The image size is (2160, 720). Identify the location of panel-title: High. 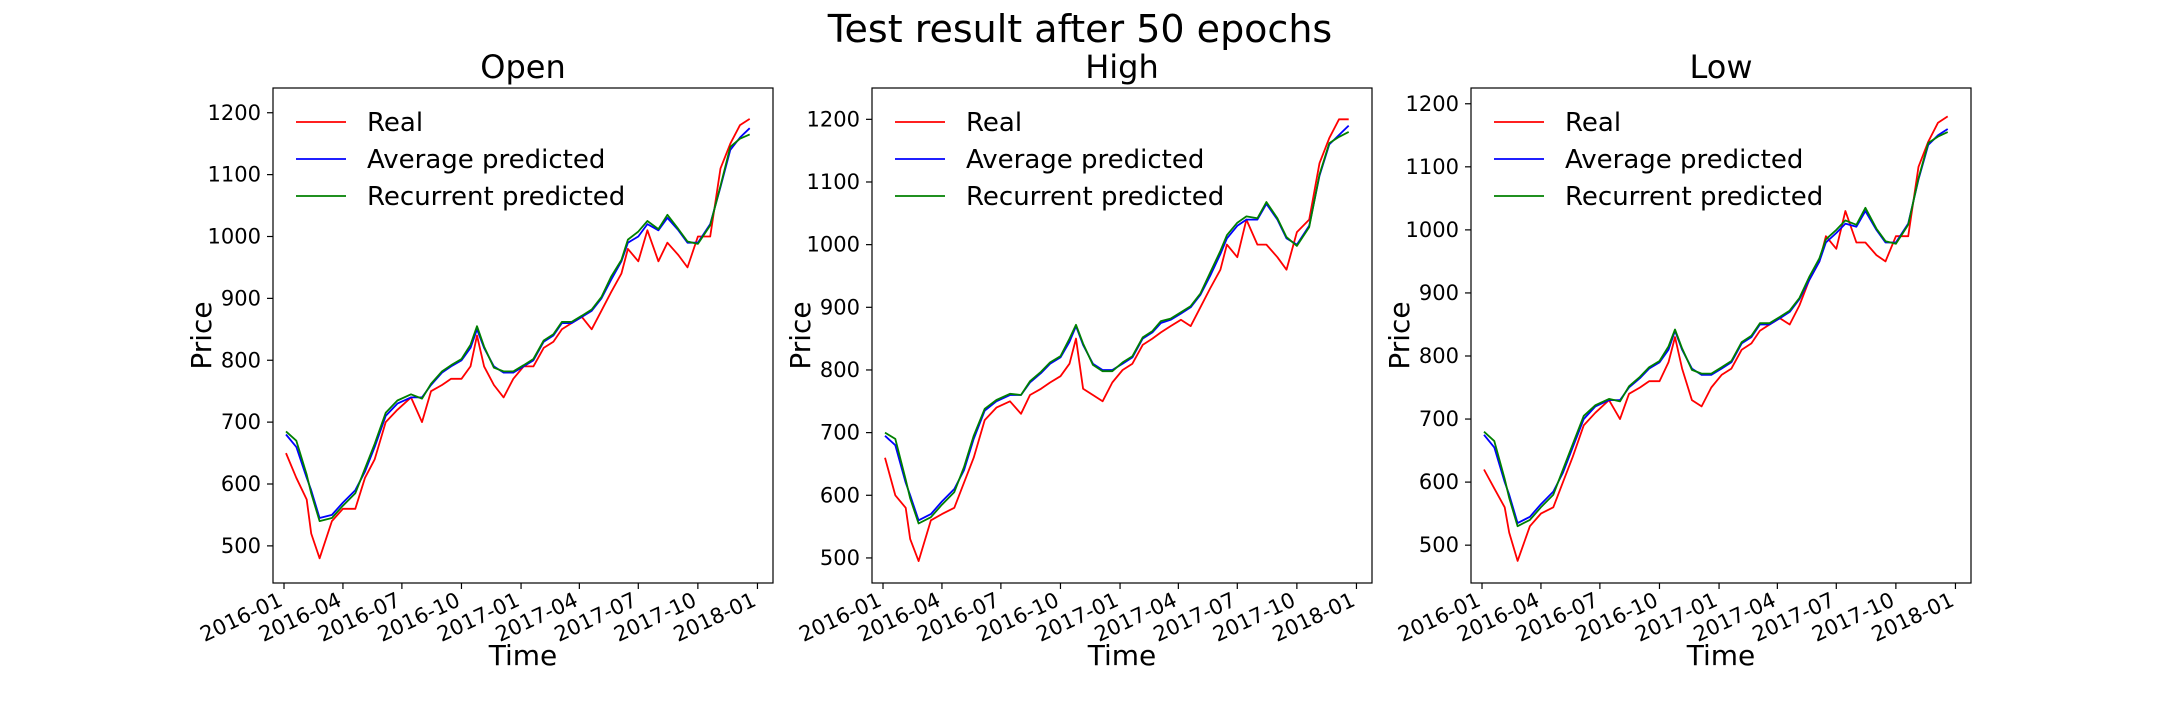
(1122, 67).